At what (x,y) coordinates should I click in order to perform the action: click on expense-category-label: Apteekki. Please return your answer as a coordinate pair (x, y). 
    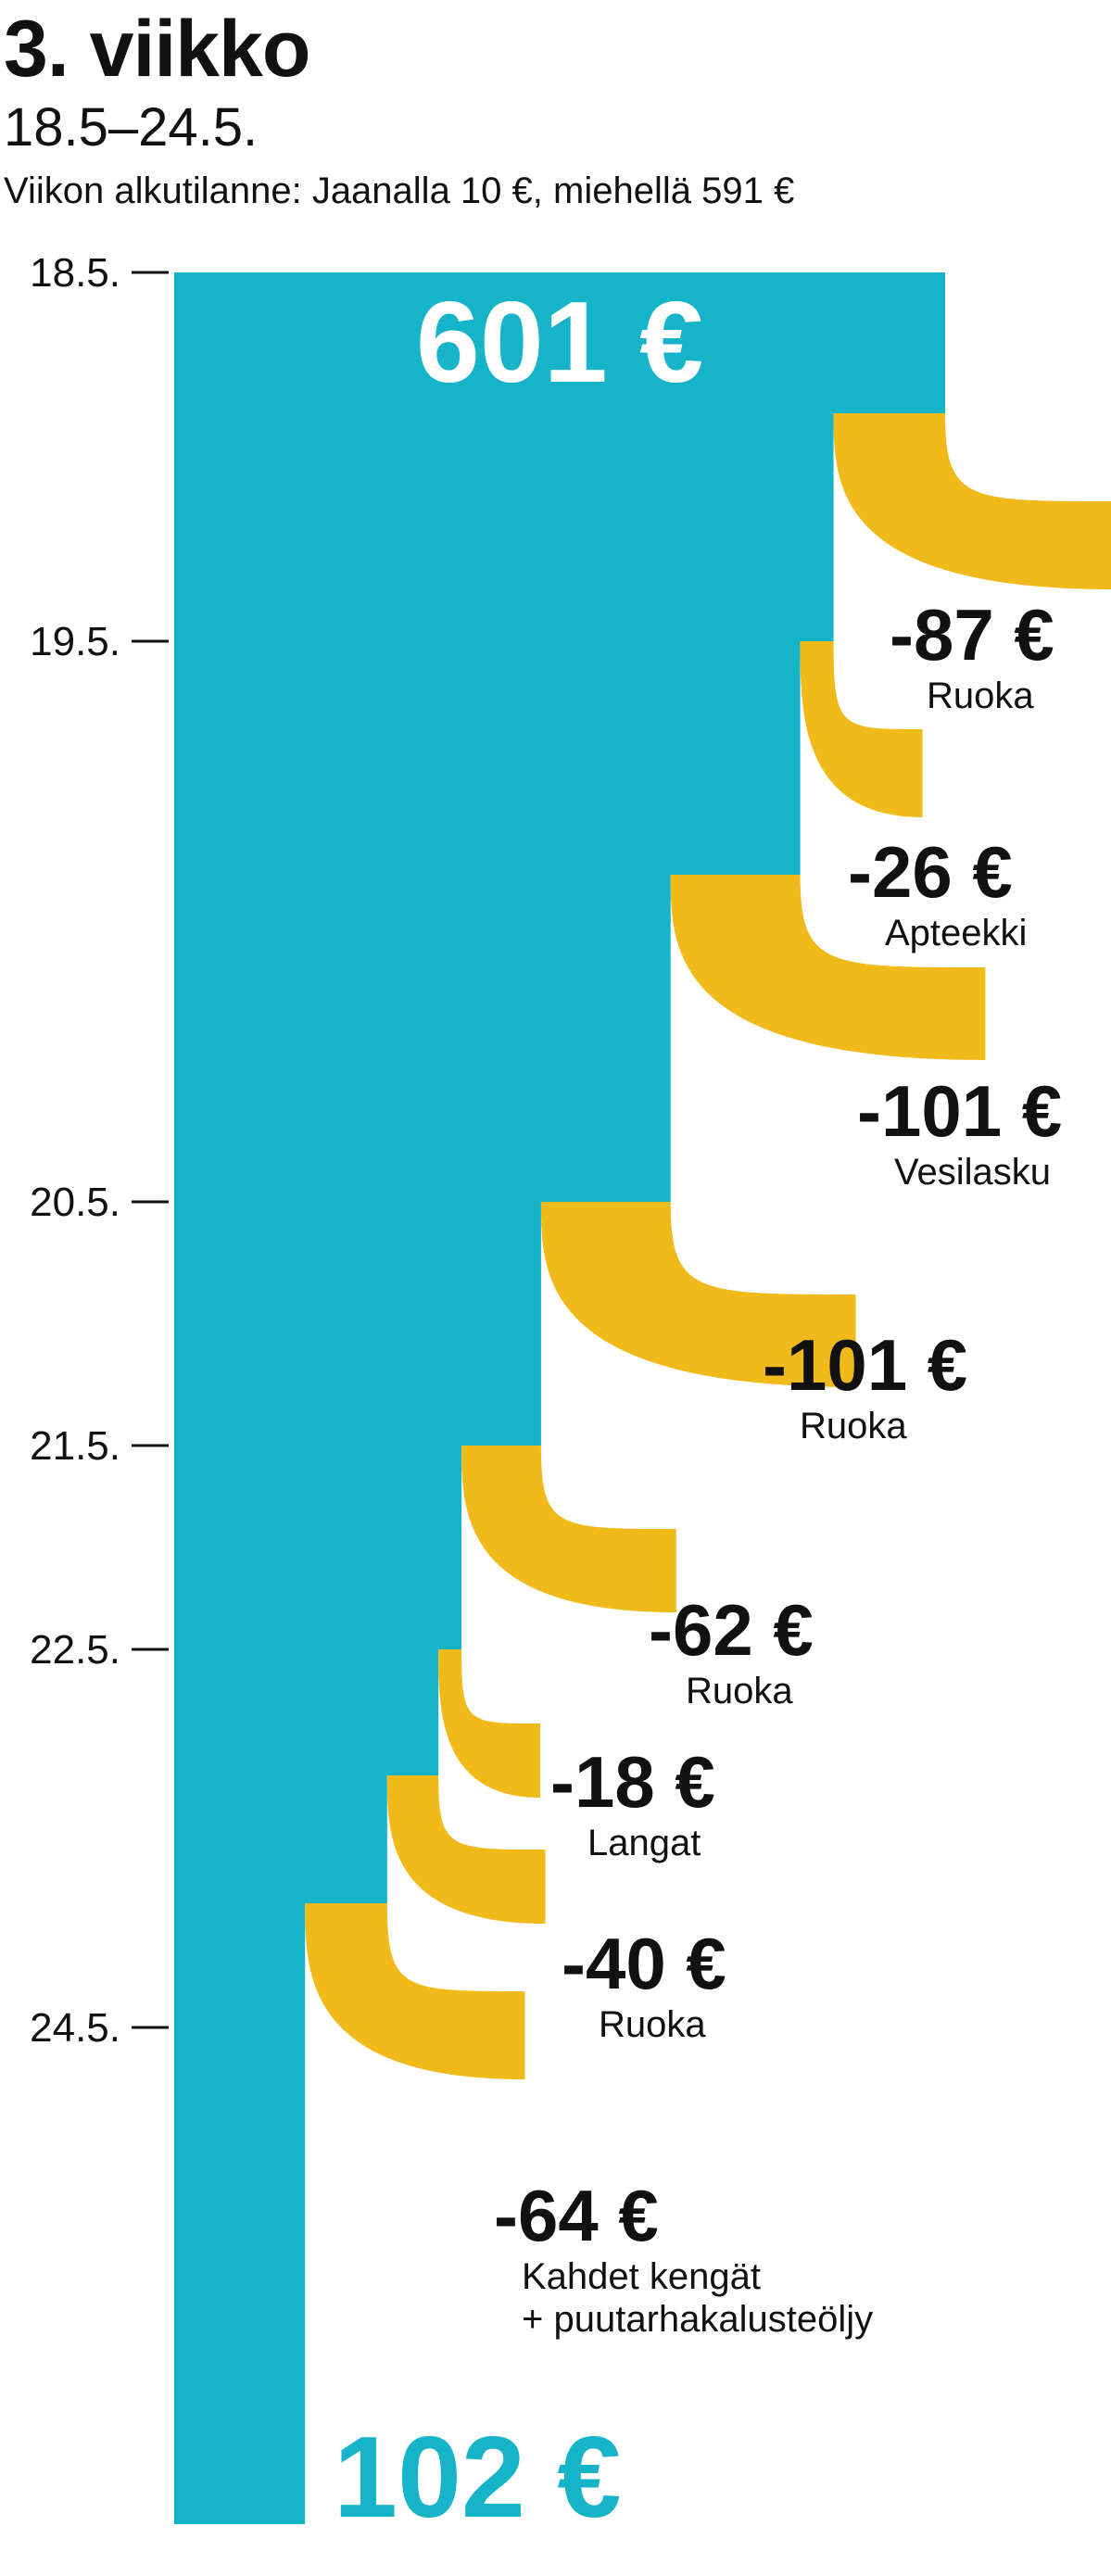
    Looking at the image, I should click on (956, 933).